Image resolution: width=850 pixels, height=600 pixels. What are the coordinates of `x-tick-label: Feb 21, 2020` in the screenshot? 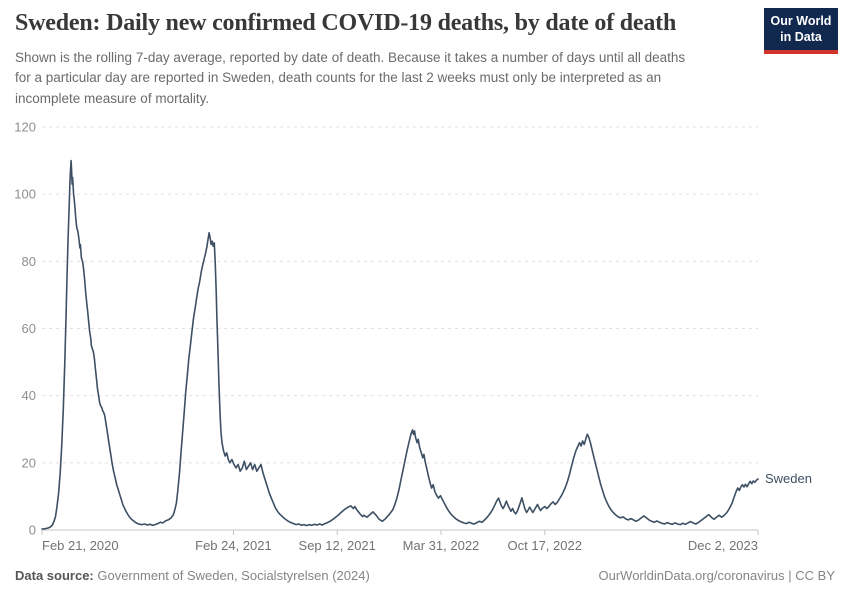 It's located at (80, 545).